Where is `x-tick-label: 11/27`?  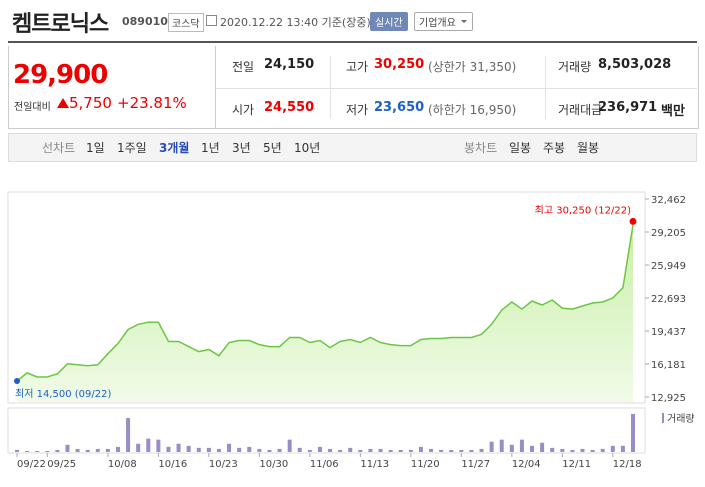 x-tick-label: 11/27 is located at coordinates (475, 464).